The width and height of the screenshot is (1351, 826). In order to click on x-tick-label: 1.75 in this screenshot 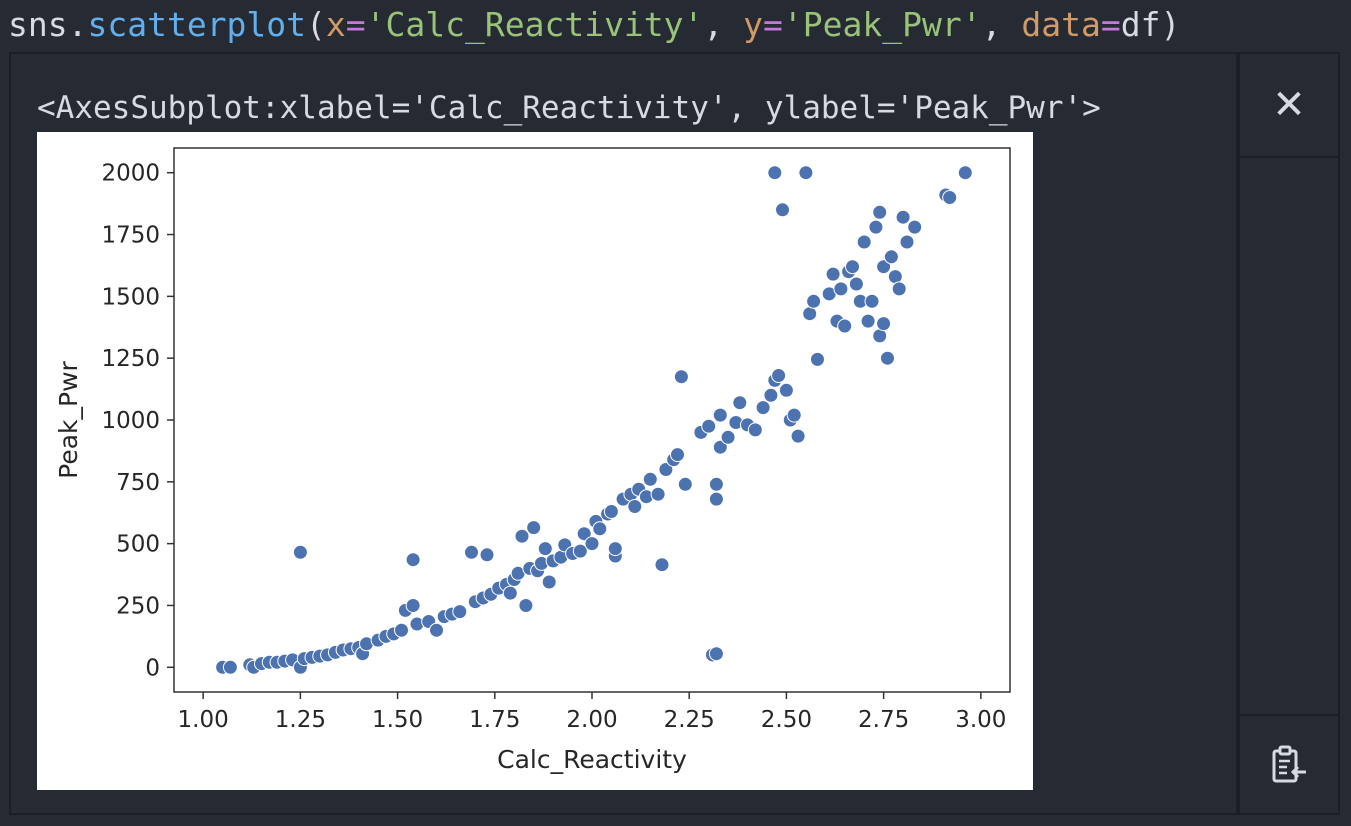, I will do `click(494, 720)`.